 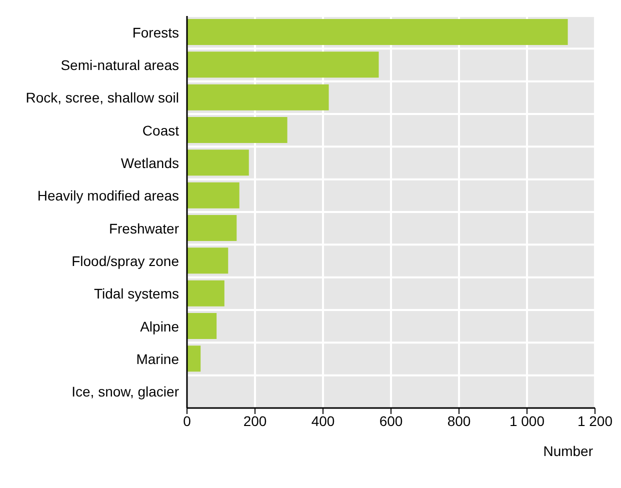 What do you see at coordinates (155, 32) in the screenshot?
I see `y-tick-label: Forests` at bounding box center [155, 32].